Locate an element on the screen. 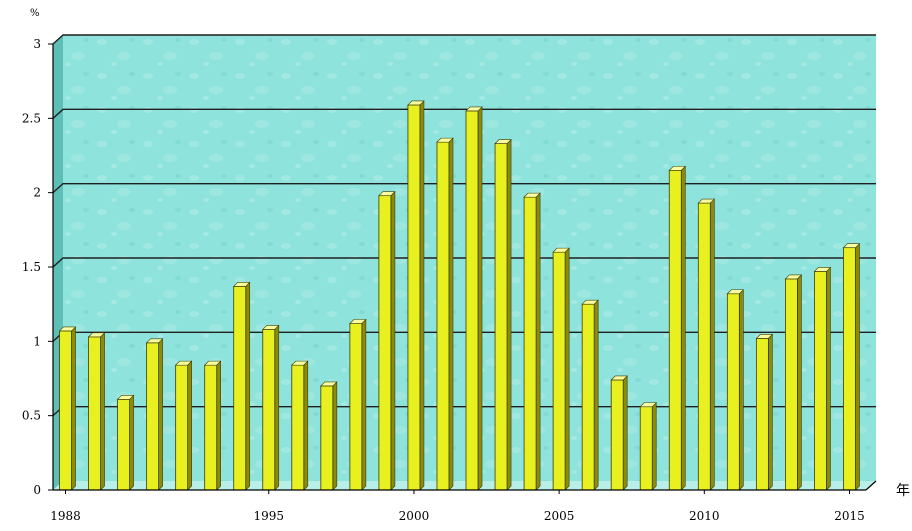 The image size is (912, 531). x-tick-label: 1988 is located at coordinates (65, 516).